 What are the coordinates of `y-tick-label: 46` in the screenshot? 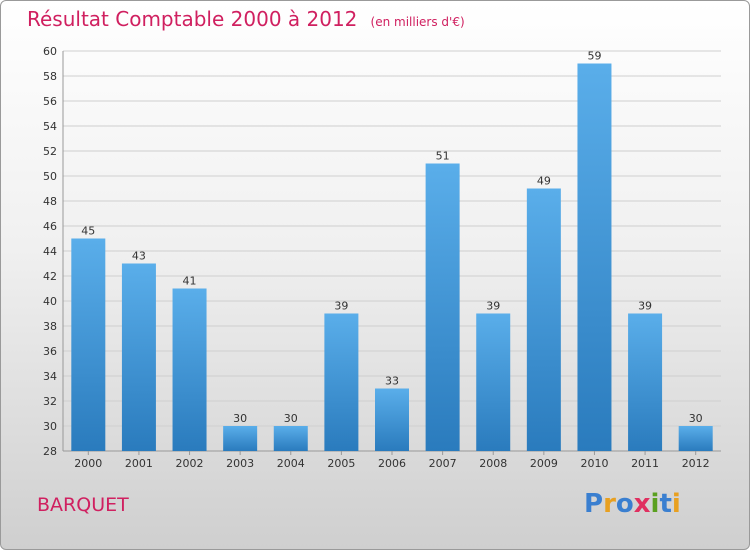 It's located at (50, 226).